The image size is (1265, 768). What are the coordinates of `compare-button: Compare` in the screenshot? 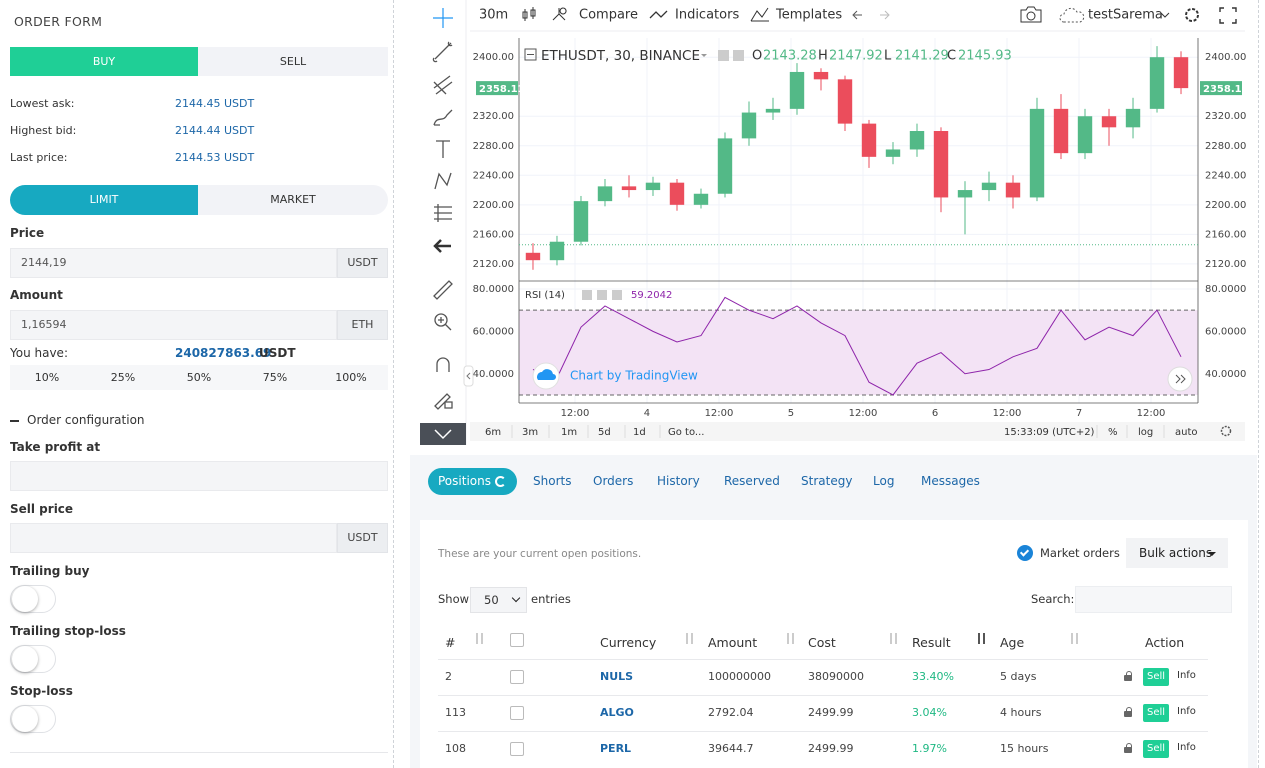 It's located at (608, 15).